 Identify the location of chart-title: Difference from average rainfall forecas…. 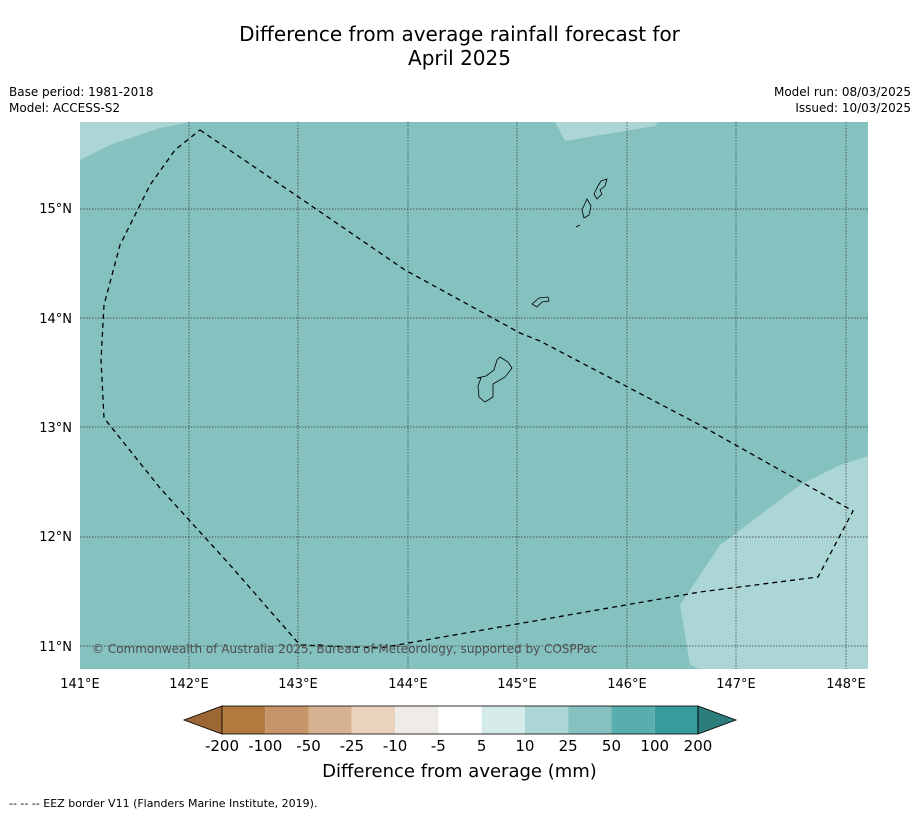
(459, 46).